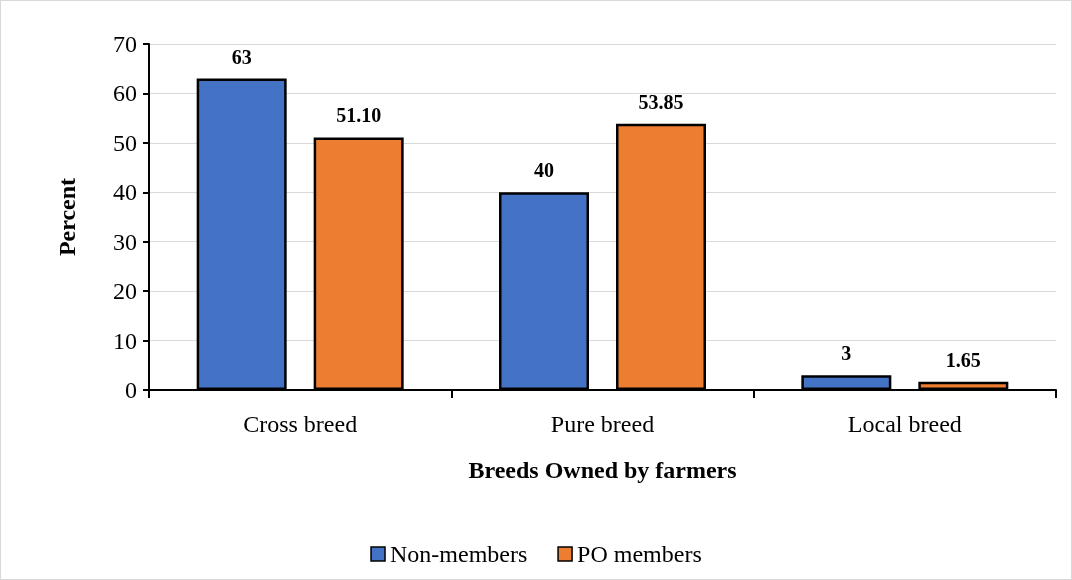 This screenshot has height=580, width=1072. Describe the element at coordinates (125, 241) in the screenshot. I see `y-tick-label: 30` at that location.